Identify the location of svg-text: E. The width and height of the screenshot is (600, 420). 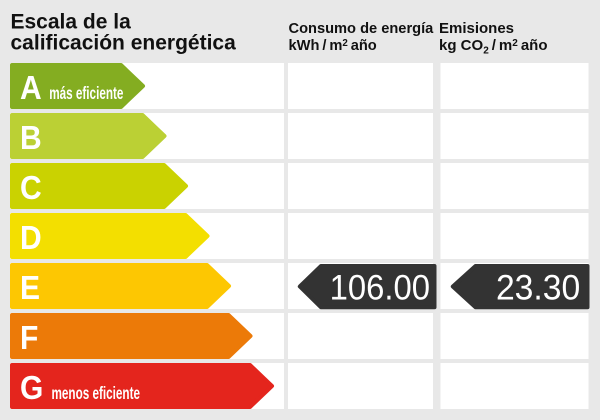
(30, 287).